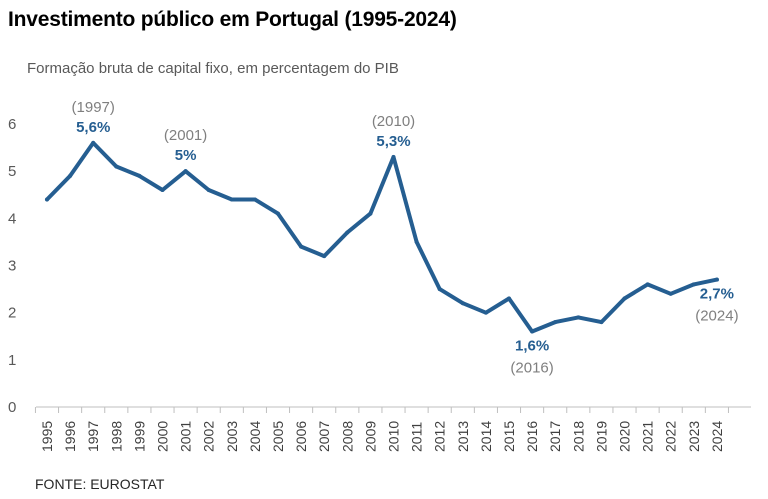 Image resolution: width=768 pixels, height=499 pixels. What do you see at coordinates (12, 218) in the screenshot?
I see `y-tick-label: 4` at bounding box center [12, 218].